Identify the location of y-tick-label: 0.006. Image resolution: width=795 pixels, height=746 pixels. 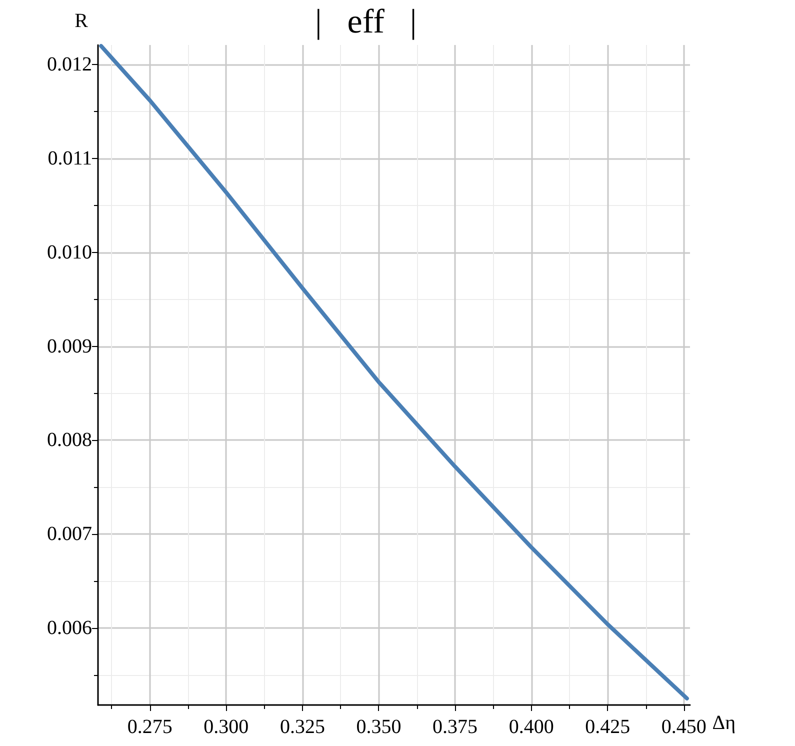
(69, 628).